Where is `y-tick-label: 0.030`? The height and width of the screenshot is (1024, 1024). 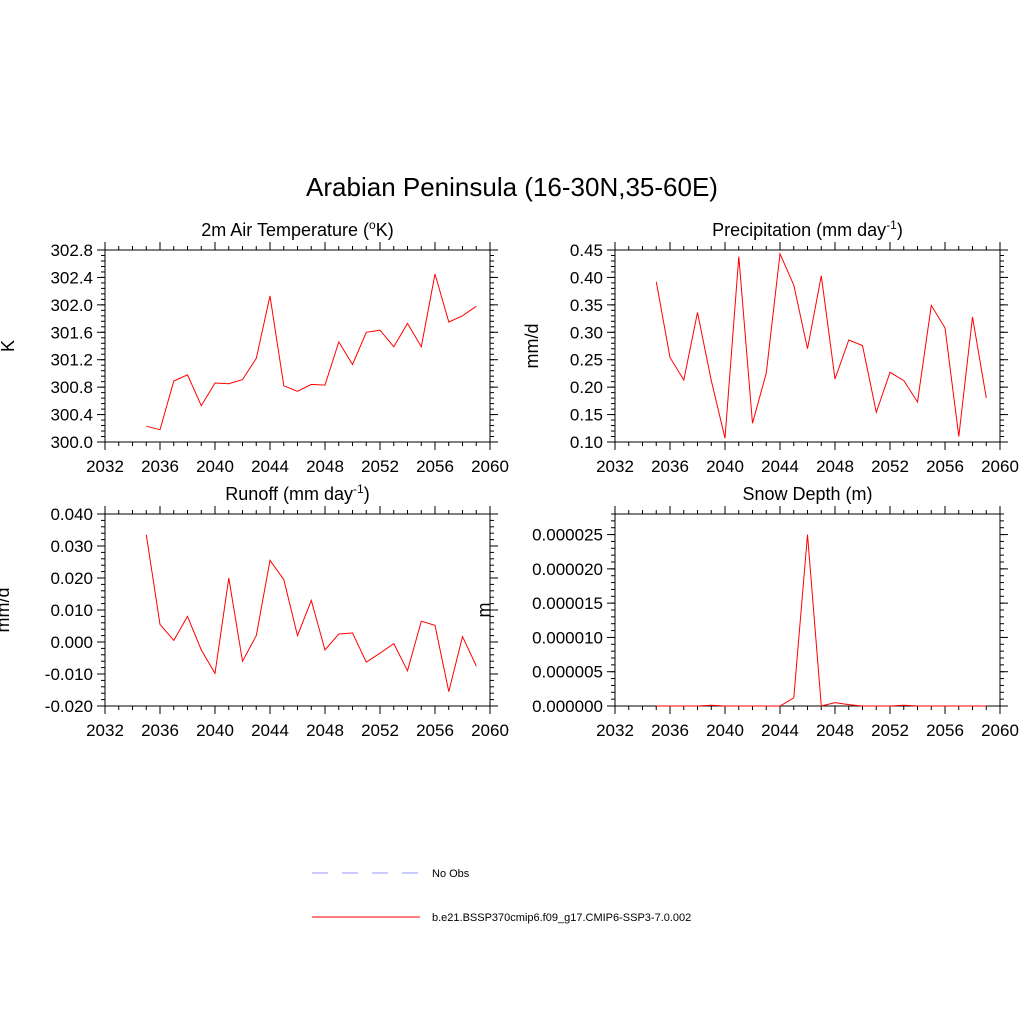 y-tick-label: 0.030 is located at coordinates (71, 546).